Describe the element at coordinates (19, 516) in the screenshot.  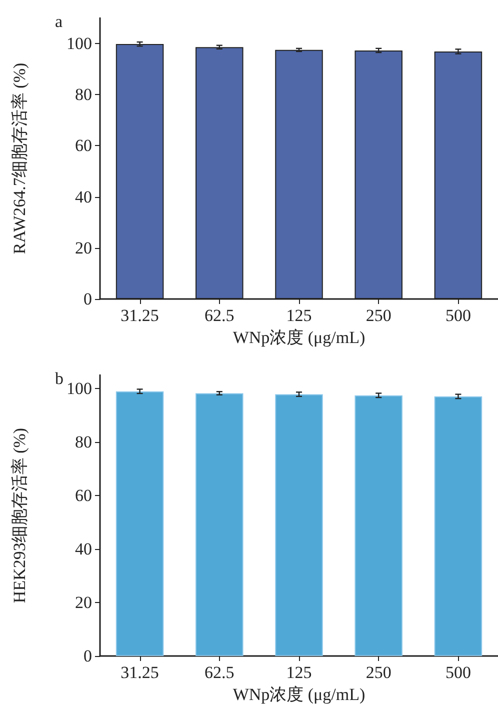
I see `y-axis-title: HEK293细胞存活率 (%)` at that location.